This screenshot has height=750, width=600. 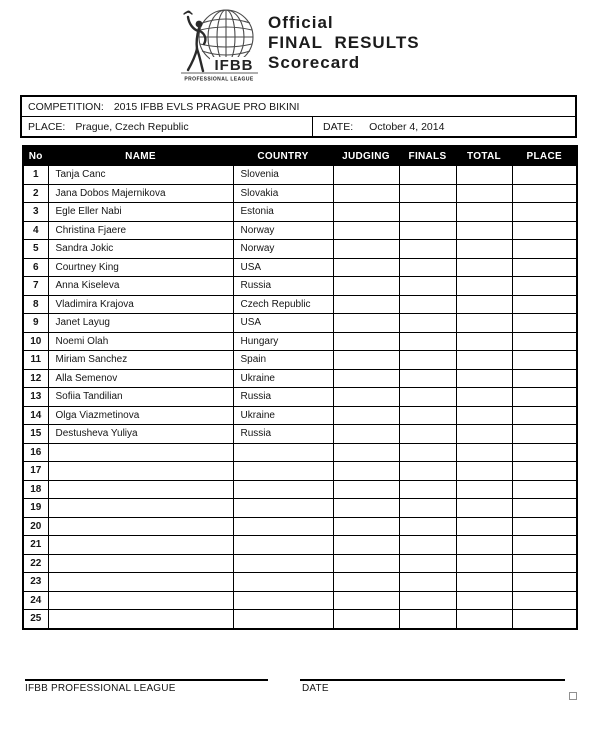 What do you see at coordinates (366, 155) in the screenshot?
I see `column-header-judging: JUDGING` at bounding box center [366, 155].